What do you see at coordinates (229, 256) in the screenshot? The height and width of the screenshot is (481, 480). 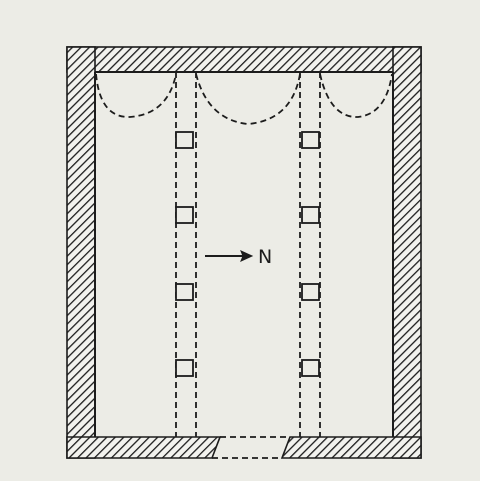 I see `north-arrow` at bounding box center [229, 256].